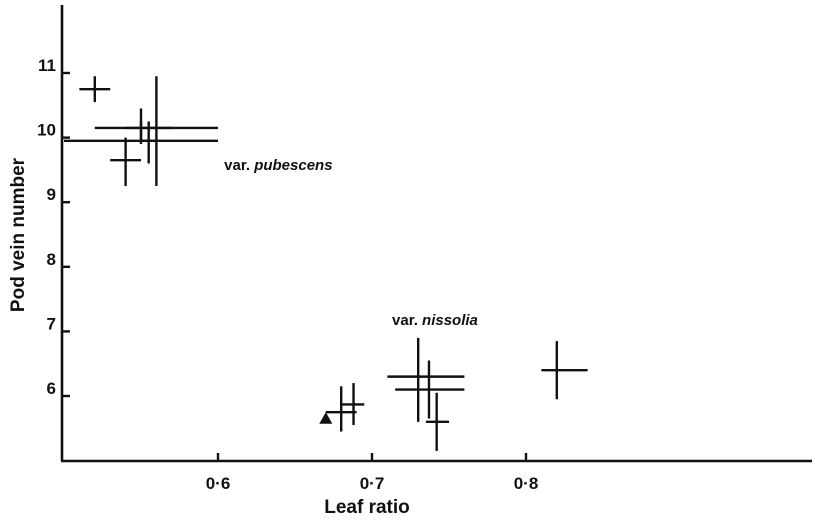 Image resolution: width=815 pixels, height=521 pixels. What do you see at coordinates (51, 194) in the screenshot?
I see `y-tick-label: 9` at bounding box center [51, 194].